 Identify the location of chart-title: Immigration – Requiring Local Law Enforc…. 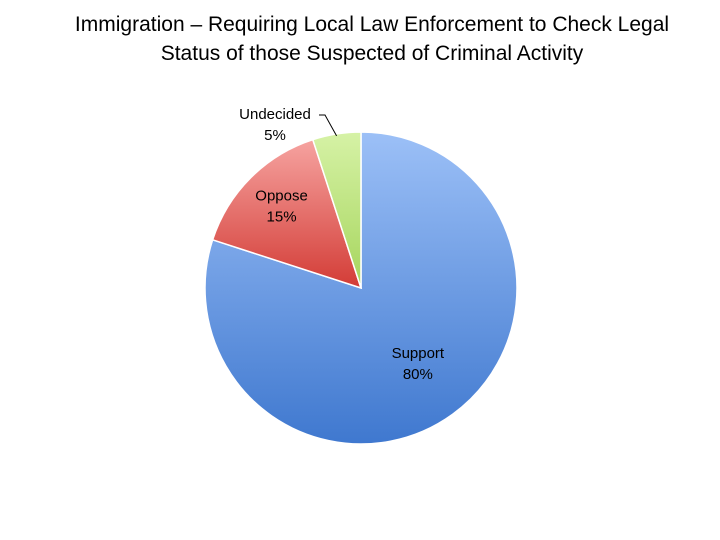
(360, 39).